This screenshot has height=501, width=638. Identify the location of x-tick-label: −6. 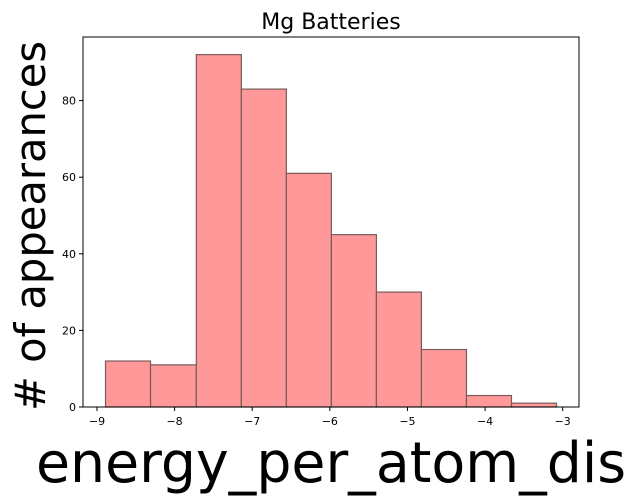
(330, 421).